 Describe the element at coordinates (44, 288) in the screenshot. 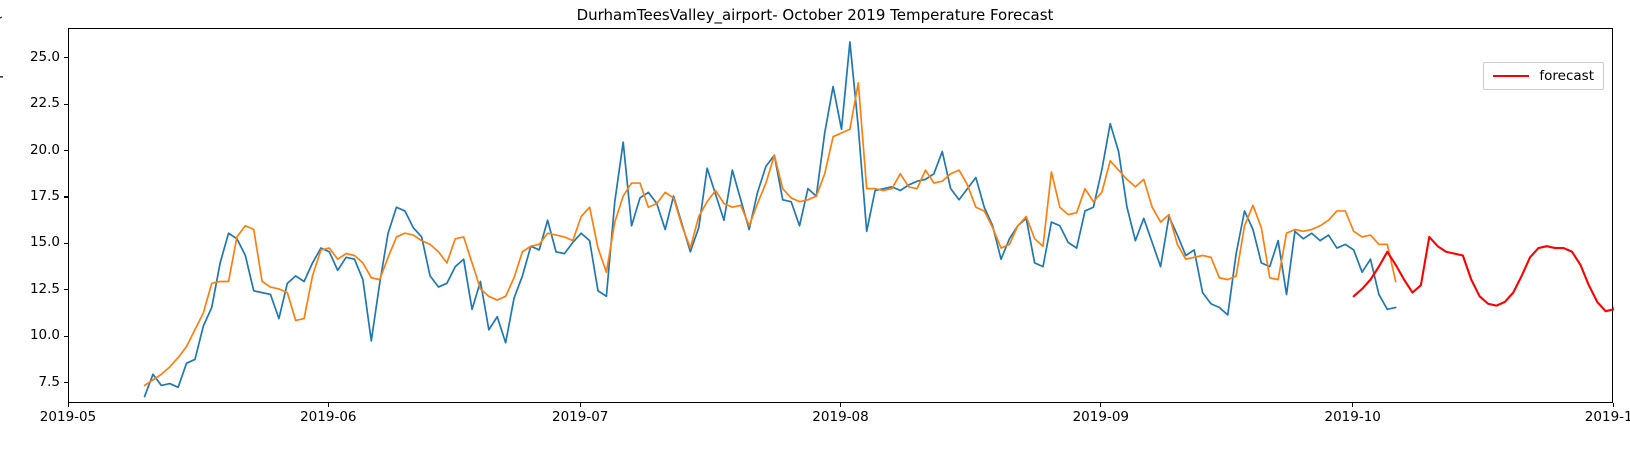

I see `y-tick-label: 12.5` at that location.